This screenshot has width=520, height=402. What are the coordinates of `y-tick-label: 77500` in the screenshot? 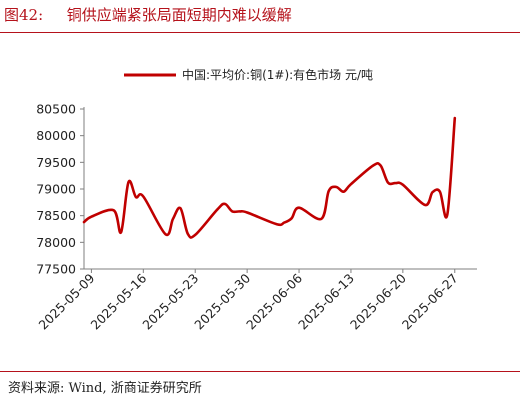 It's located at (56, 269).